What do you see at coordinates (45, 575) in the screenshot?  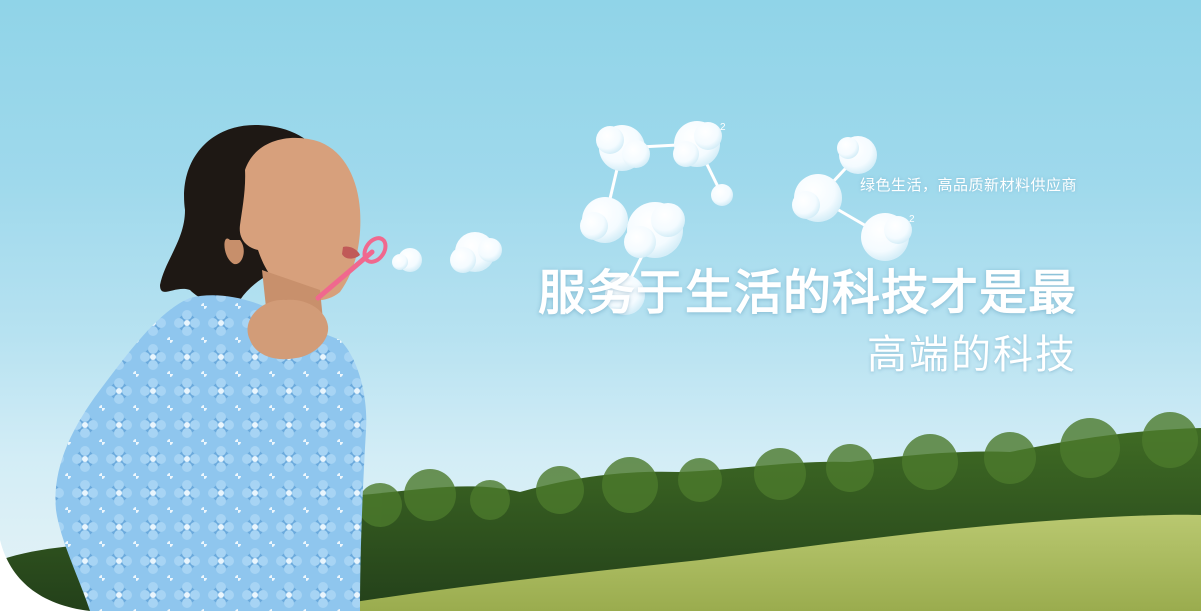 I see `bottom-left-corner` at bounding box center [45, 575].